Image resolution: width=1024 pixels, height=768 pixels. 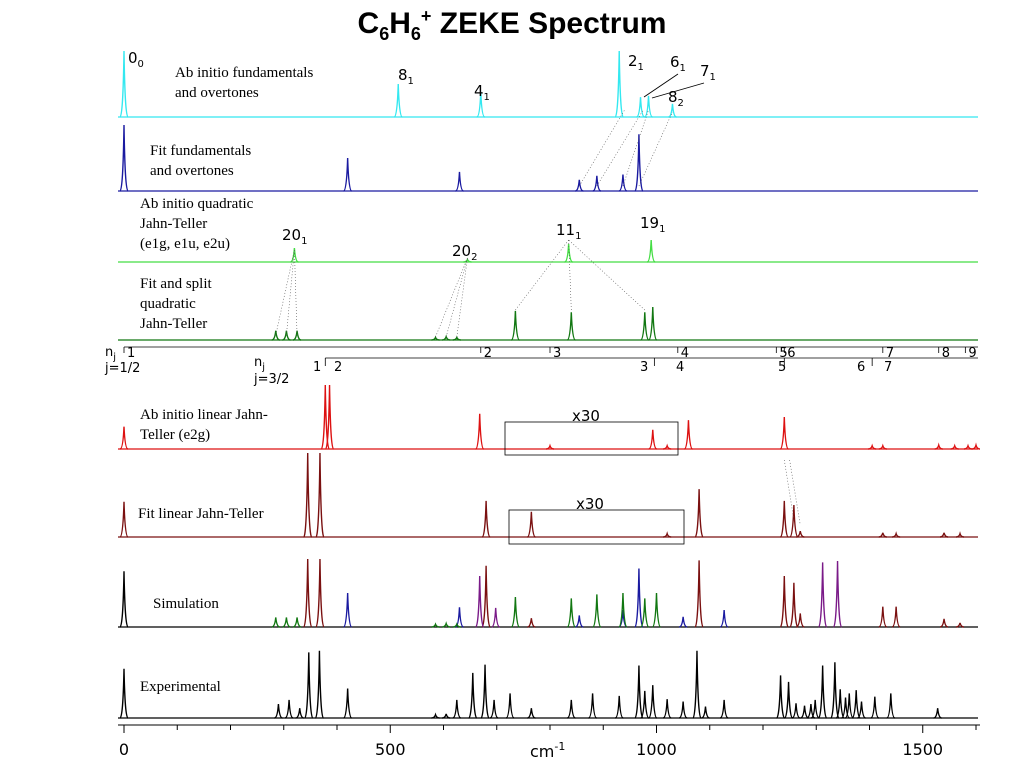 I want to click on nj-j32-tick-label-3: 3, so click(x=644, y=367).